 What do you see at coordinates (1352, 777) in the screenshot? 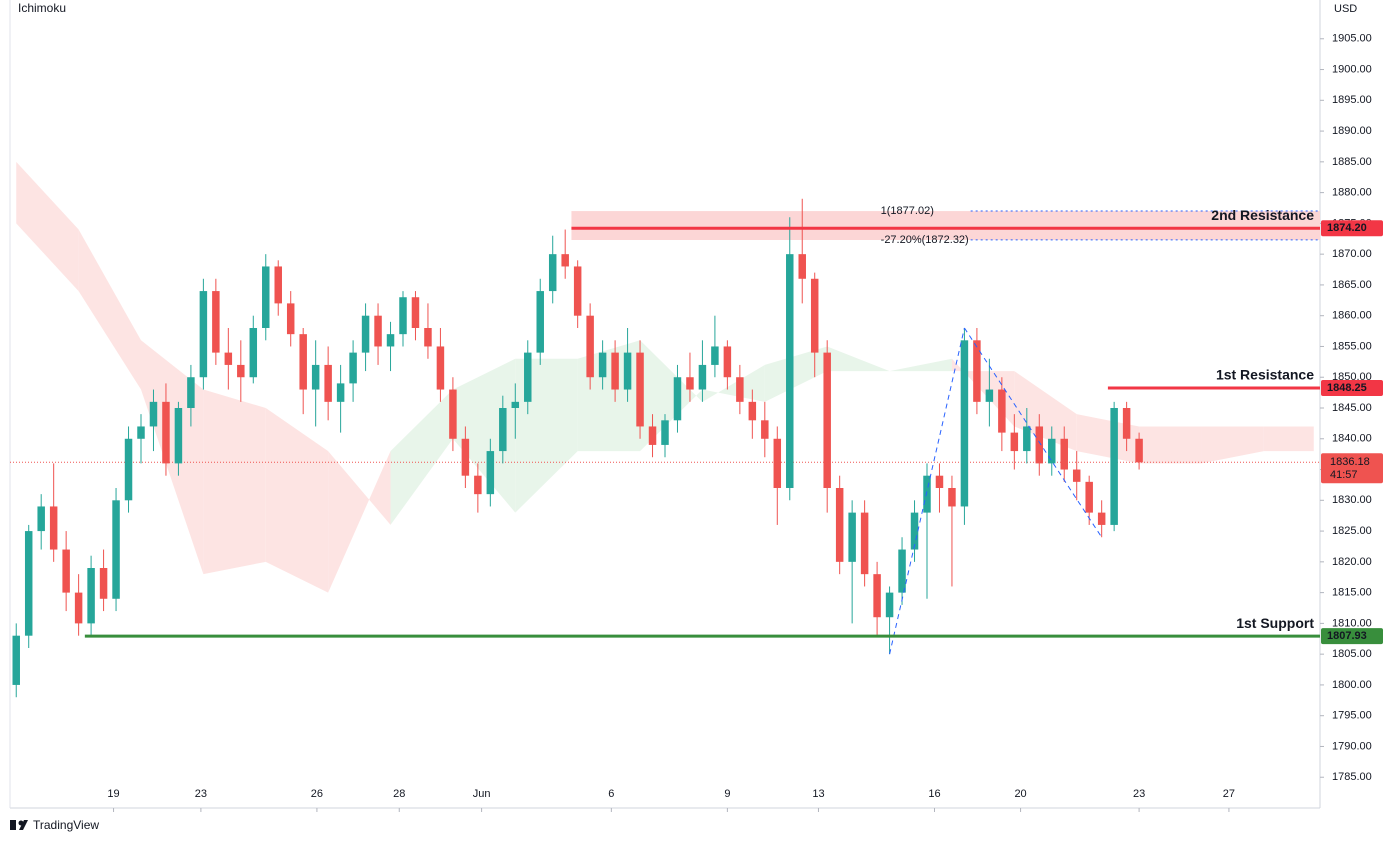
I see `y-tick-label: 1785.00` at bounding box center [1352, 777].